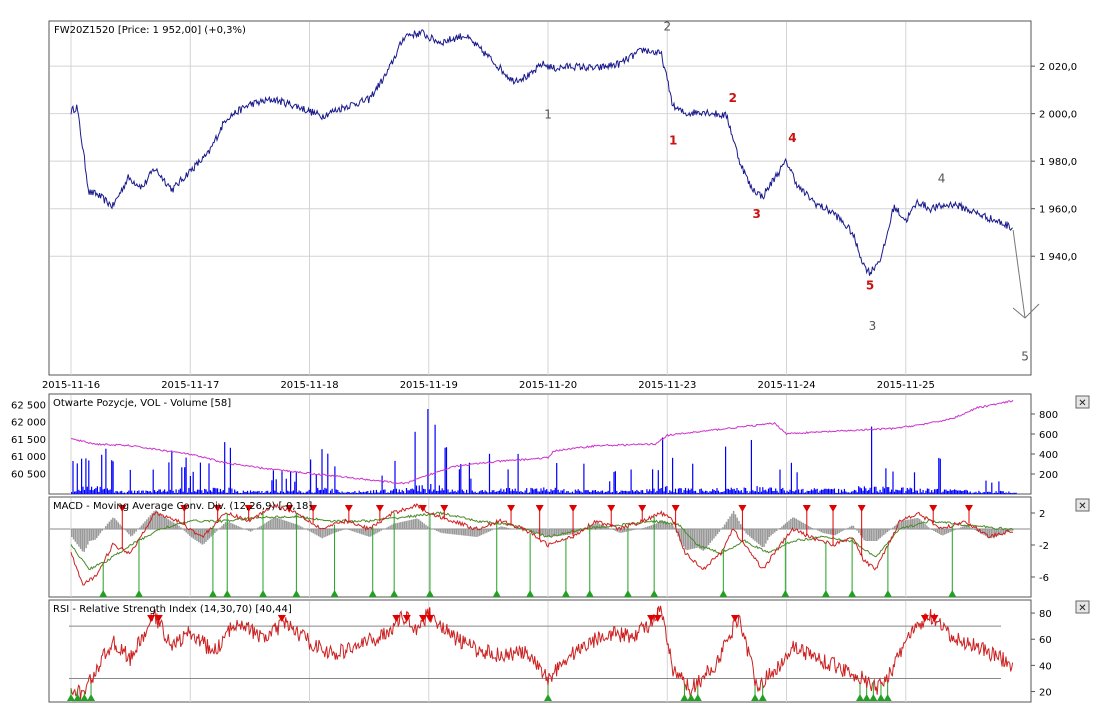  I want to click on sell-signal-marker, so click(806, 508).